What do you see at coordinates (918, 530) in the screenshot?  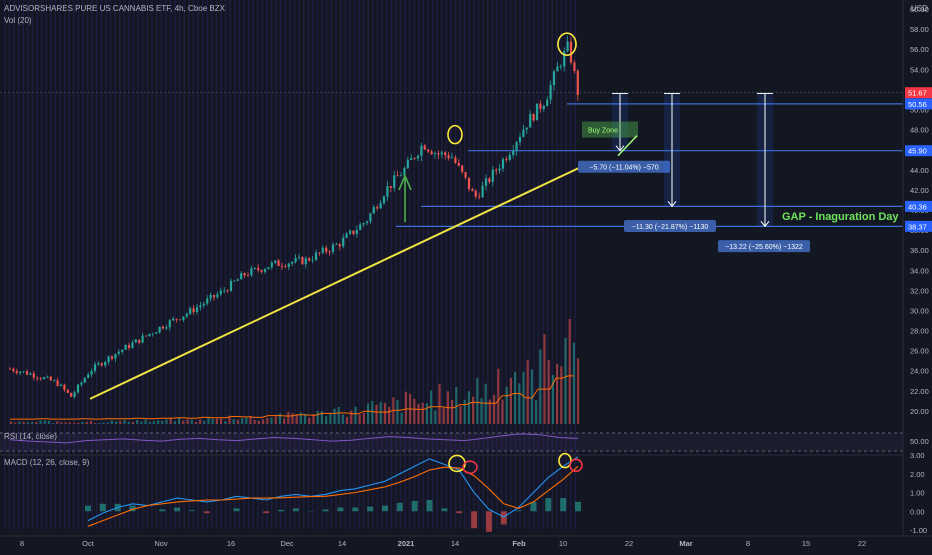 I see `macd-y-tick: -1.00` at bounding box center [918, 530].